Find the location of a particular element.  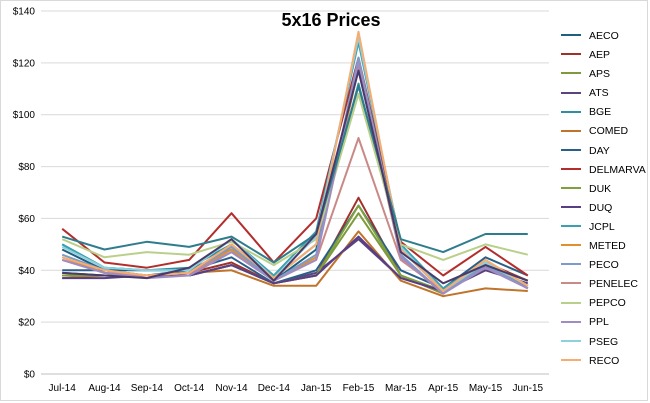

legend-item-bge: BGE is located at coordinates (602, 112).